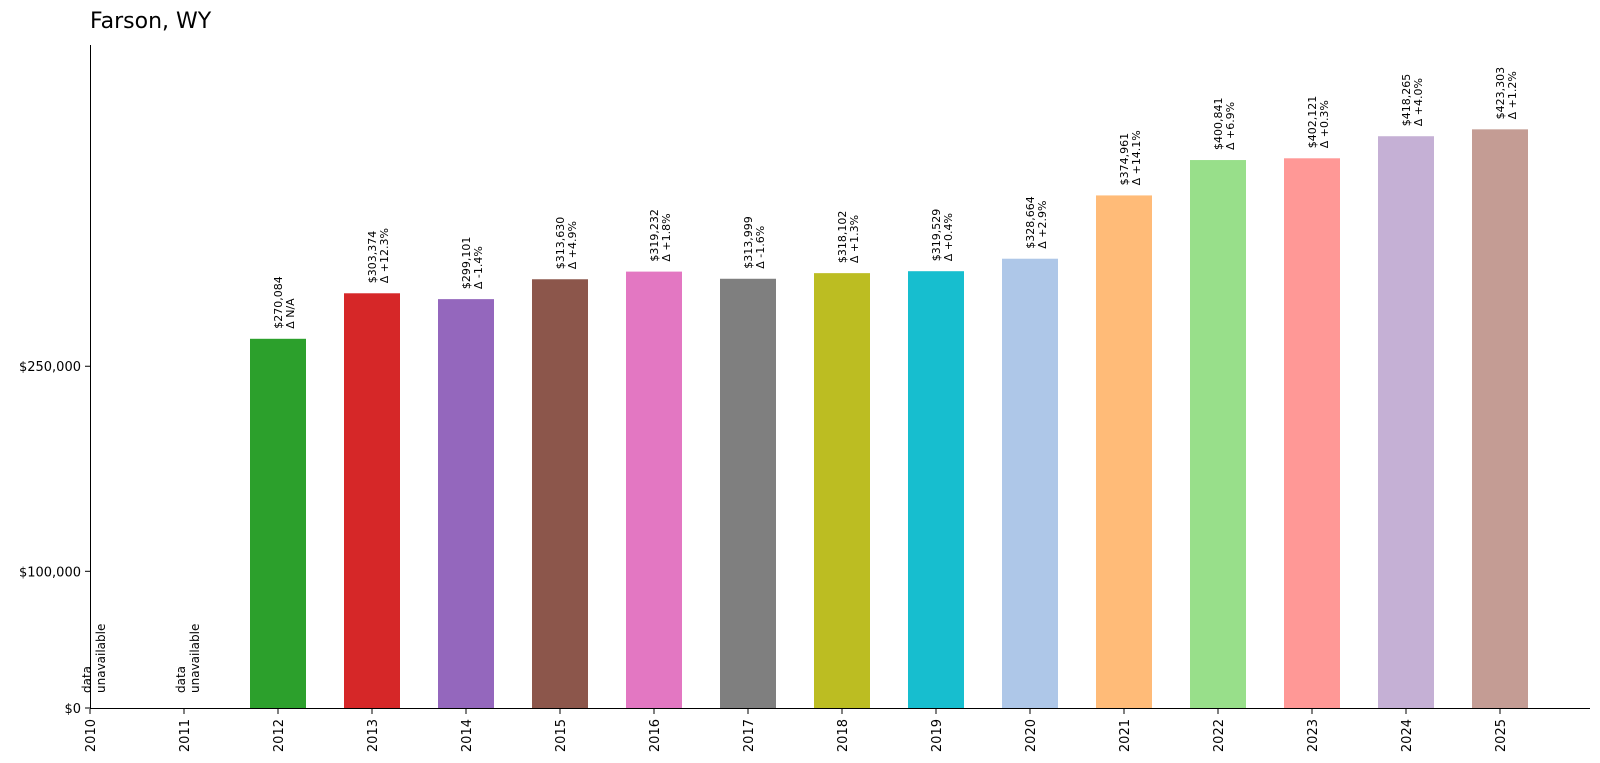 The height and width of the screenshot is (763, 1600). What do you see at coordinates (760, 247) in the screenshot?
I see `bar-change: Δ -1.6%` at bounding box center [760, 247].